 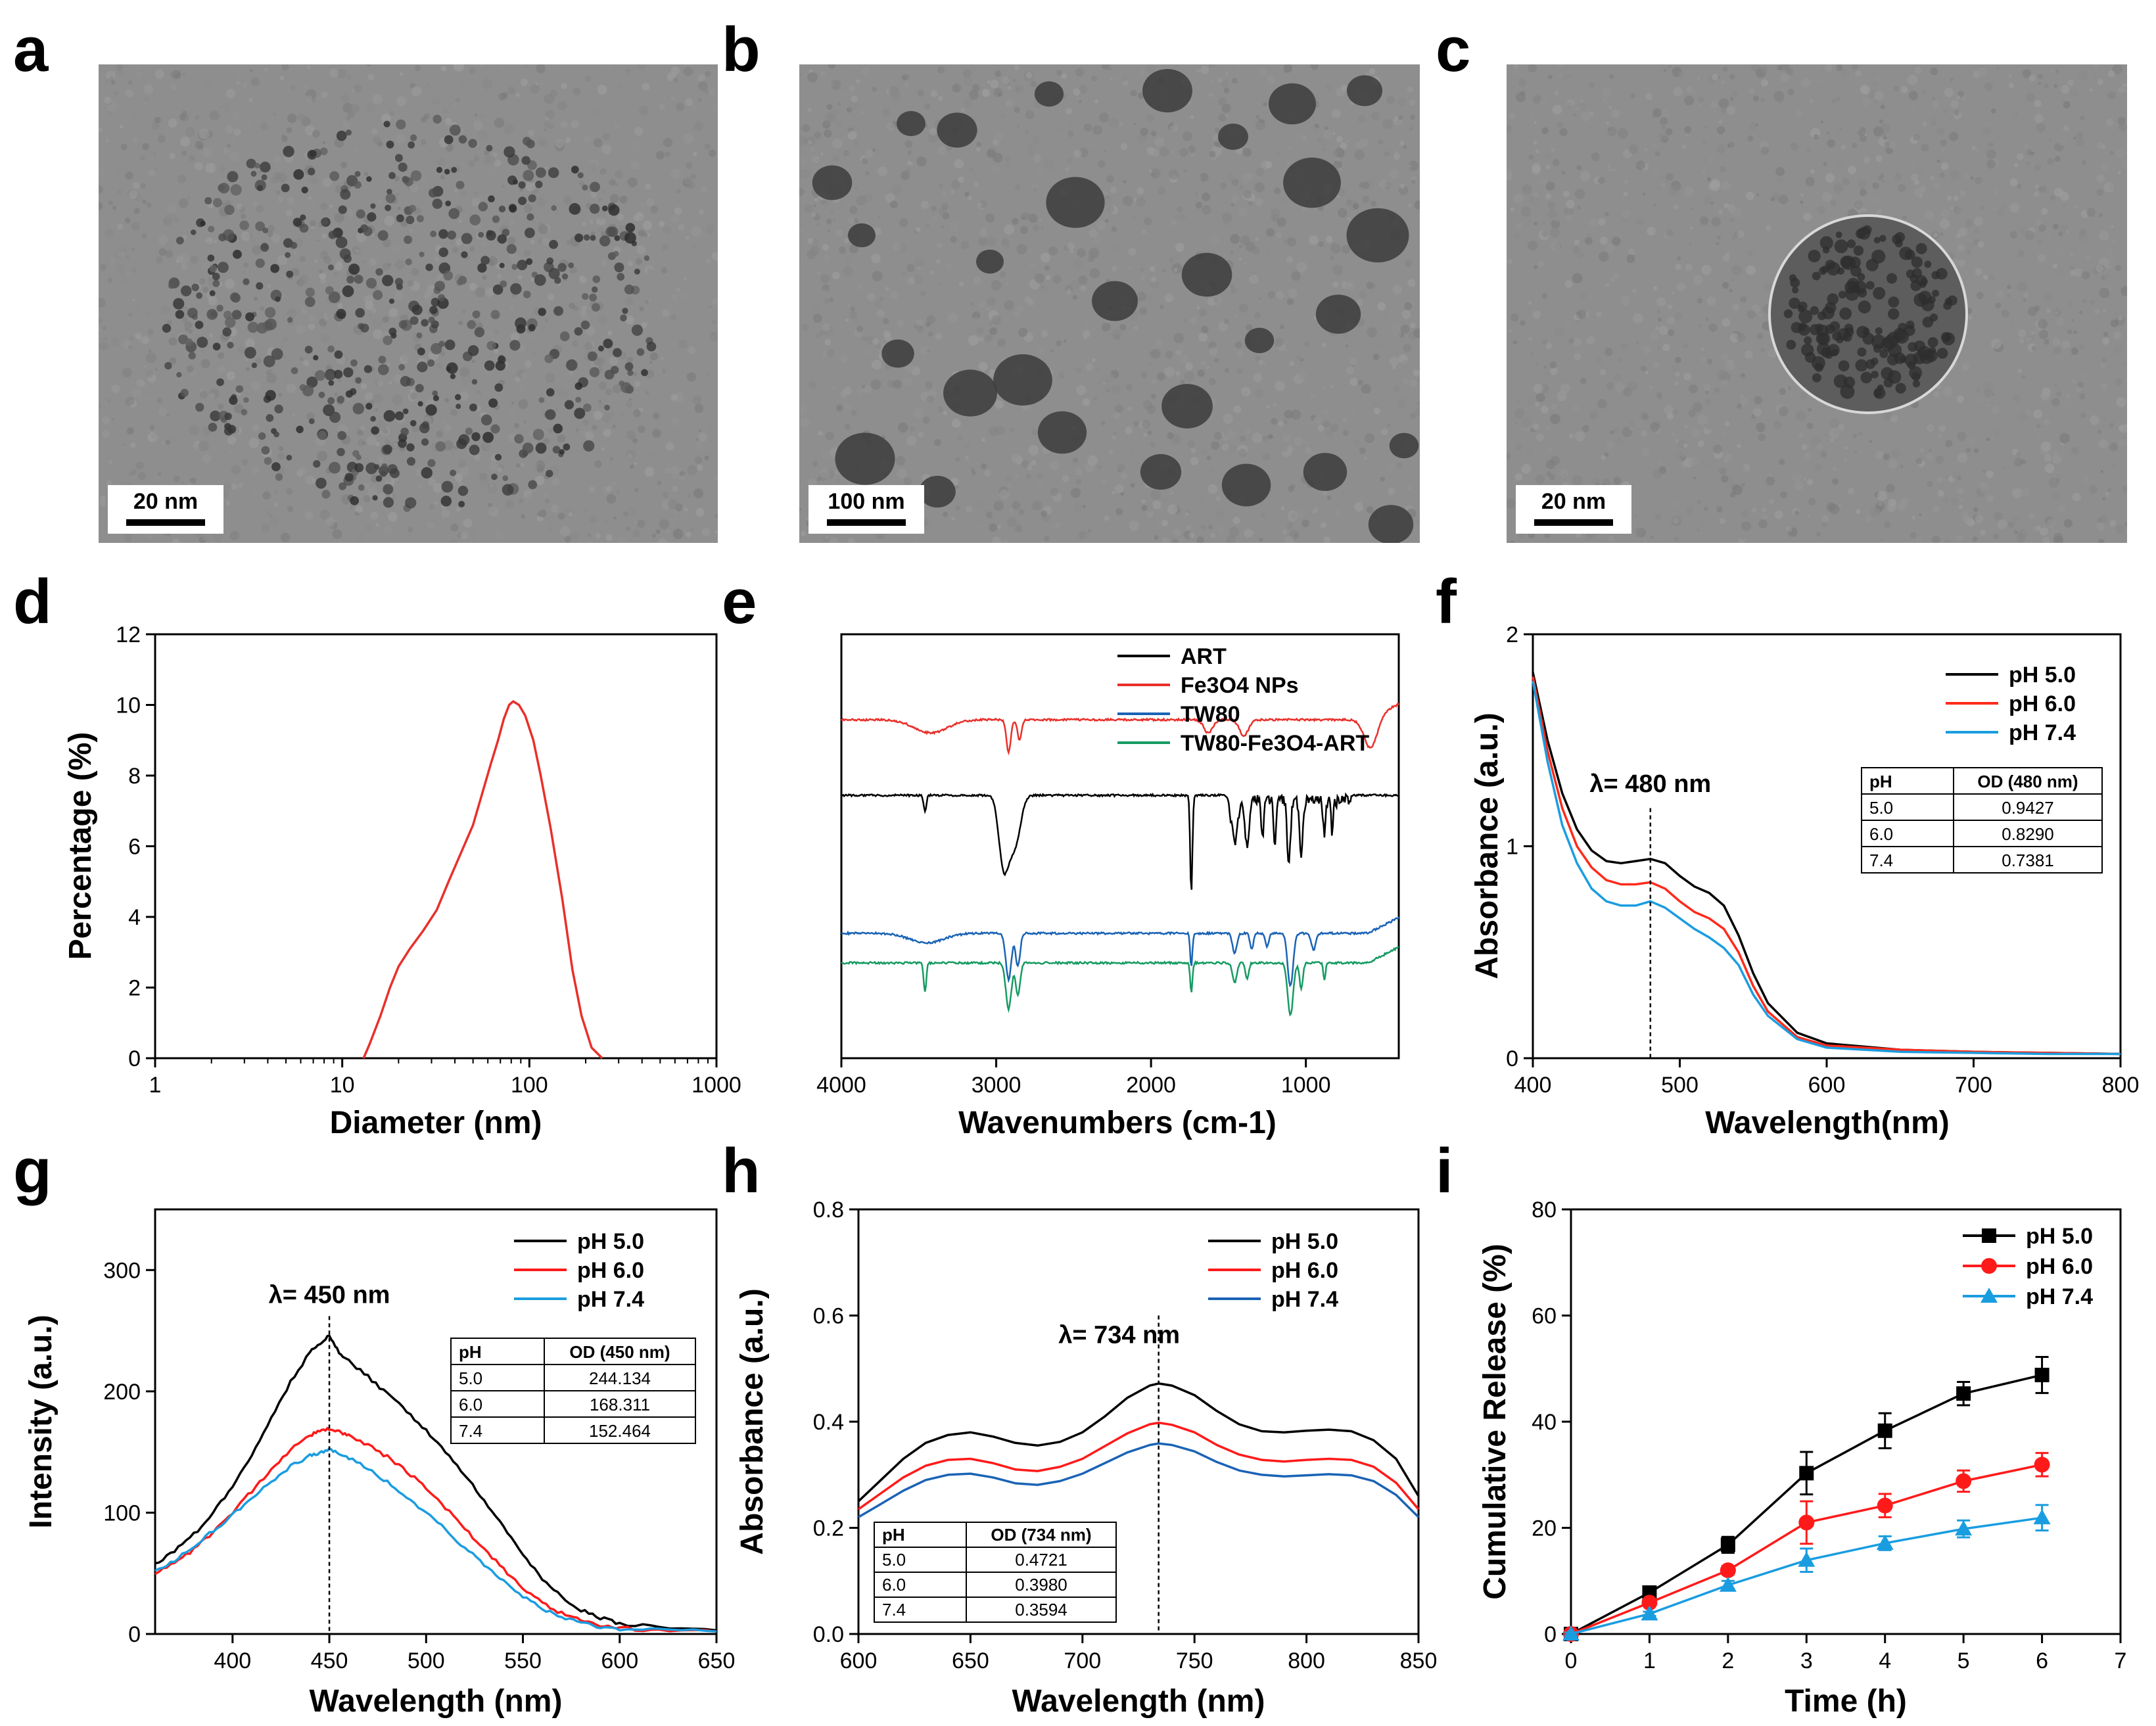 I want to click on panel-letter-g: g, so click(x=32, y=1171).